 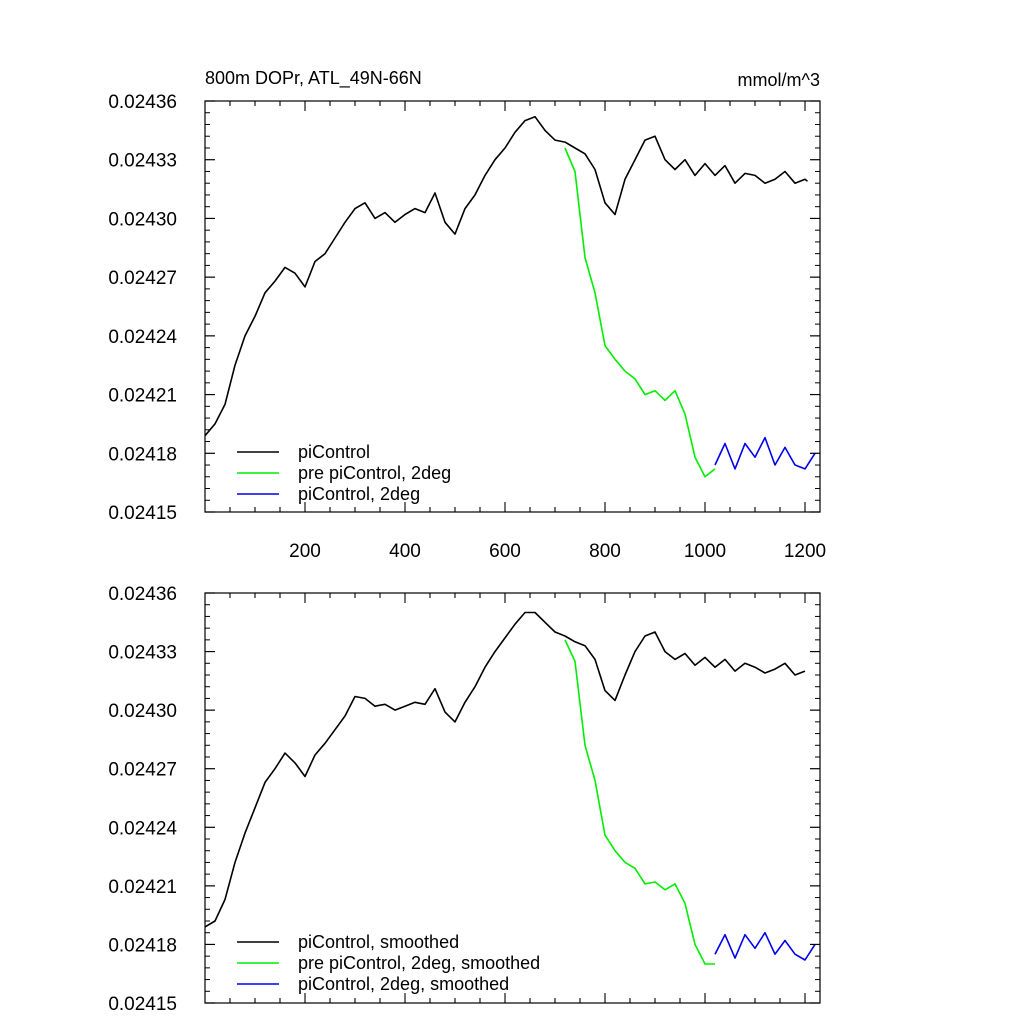 What do you see at coordinates (374, 473) in the screenshot?
I see `legend-label: pre piControl, 2deg` at bounding box center [374, 473].